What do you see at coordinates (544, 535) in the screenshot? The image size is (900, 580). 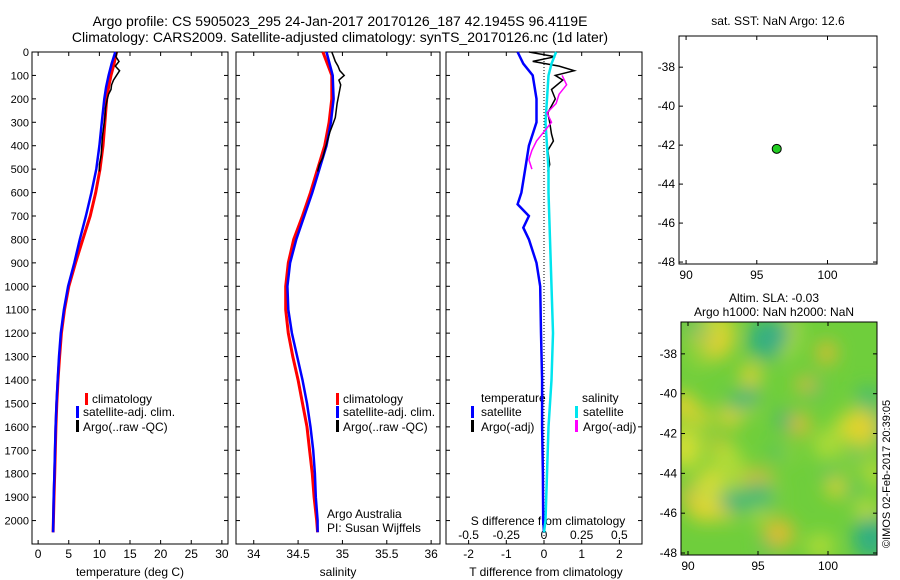 I see `sal-tick-label: 0` at bounding box center [544, 535].